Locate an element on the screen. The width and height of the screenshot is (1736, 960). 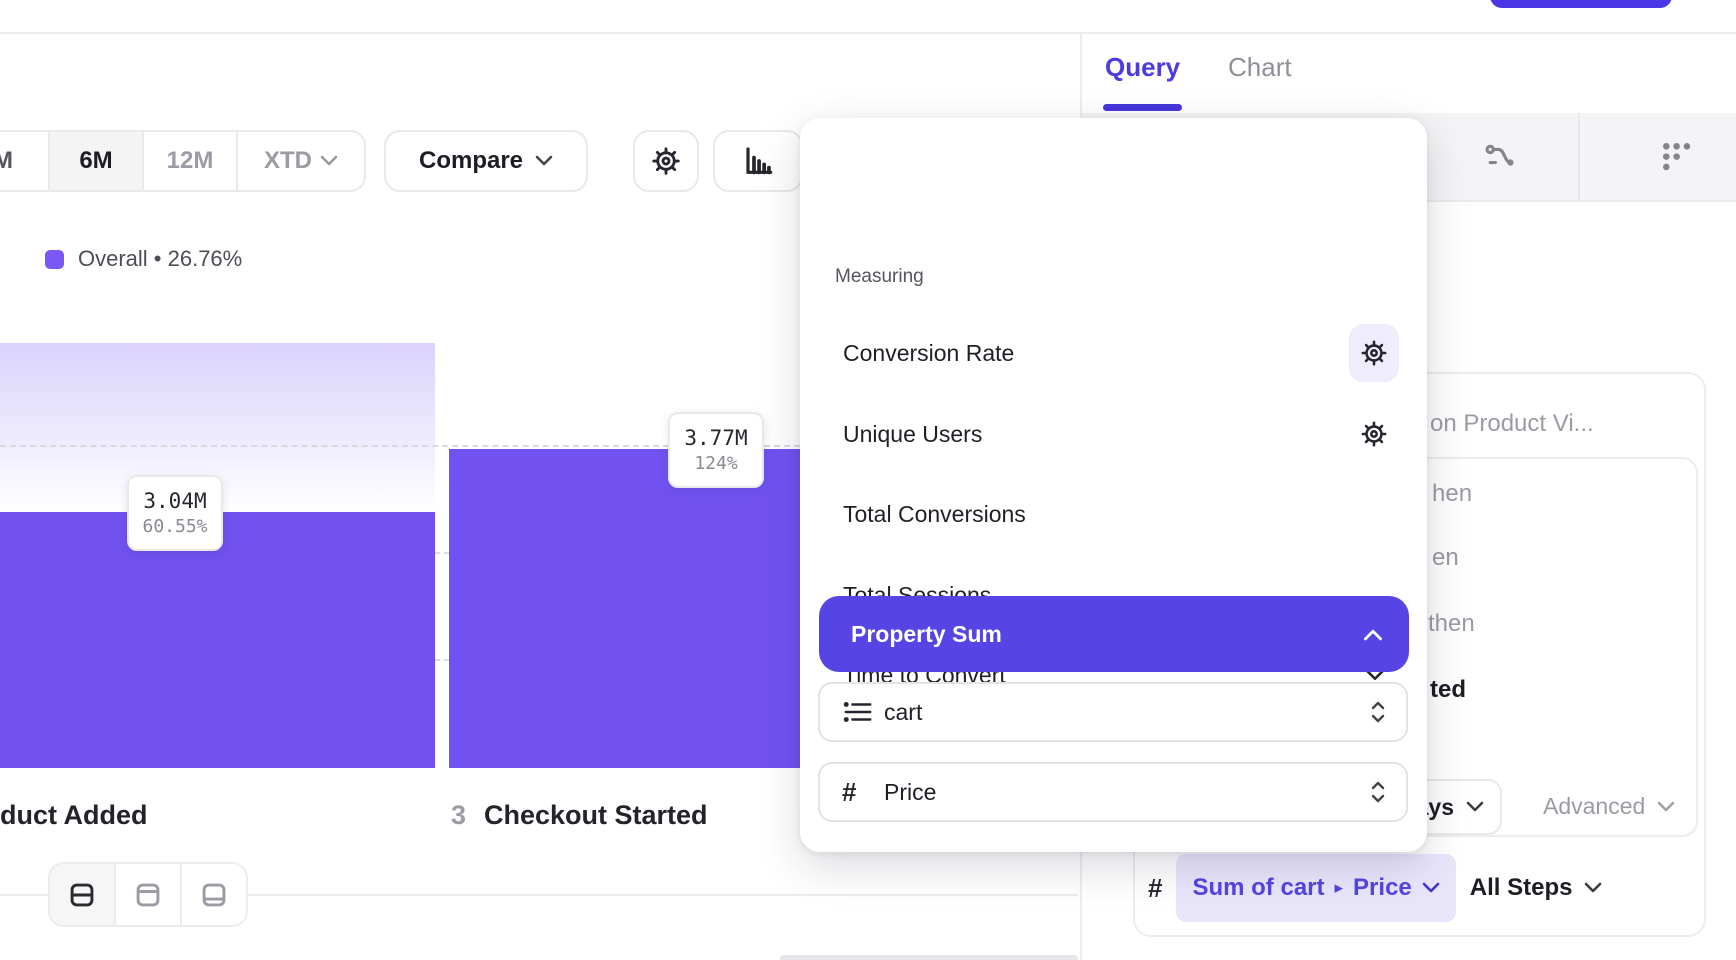
chip-right-text: Price is located at coordinates (1382, 887).